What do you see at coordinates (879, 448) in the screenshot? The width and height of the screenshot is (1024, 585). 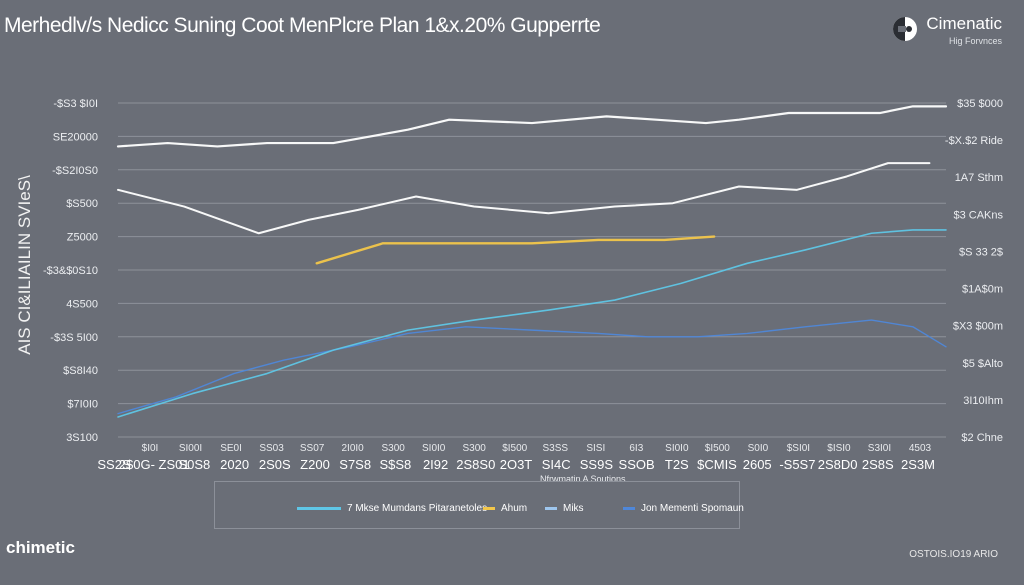 I see `x-tick-top-label: S3I0I` at bounding box center [879, 448].